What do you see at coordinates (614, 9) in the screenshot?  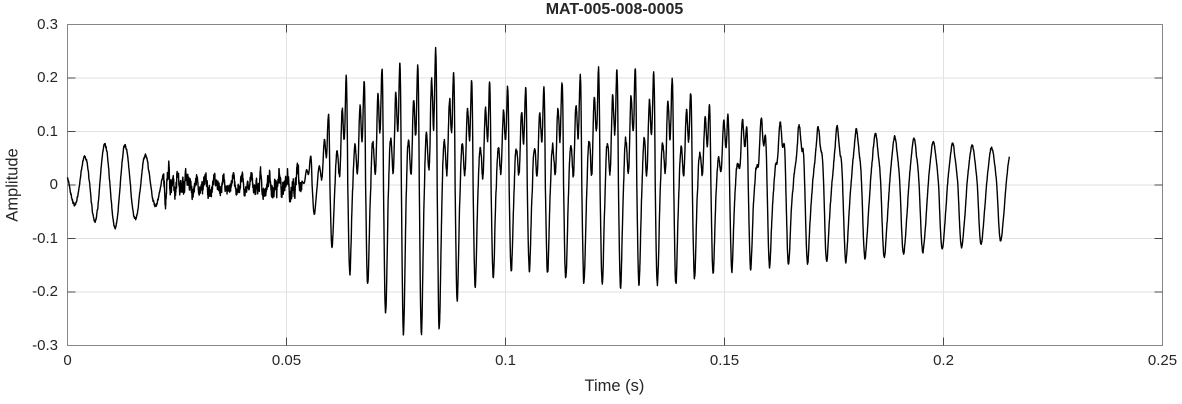 I see `chart-title: MAT-005-008-0005` at bounding box center [614, 9].